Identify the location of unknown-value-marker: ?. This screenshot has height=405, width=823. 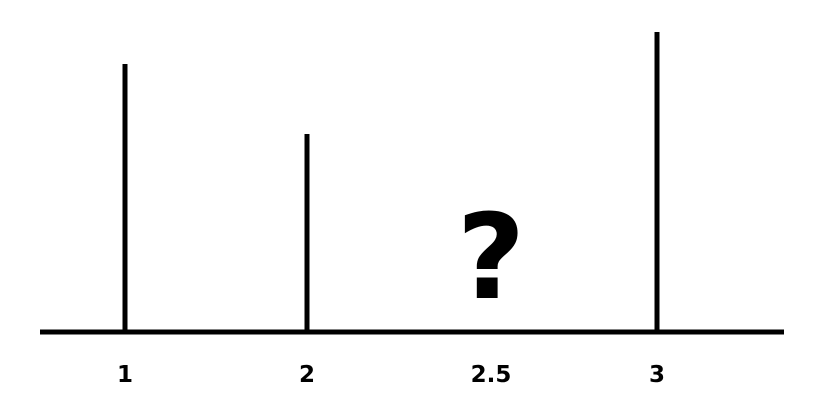
(491, 257).